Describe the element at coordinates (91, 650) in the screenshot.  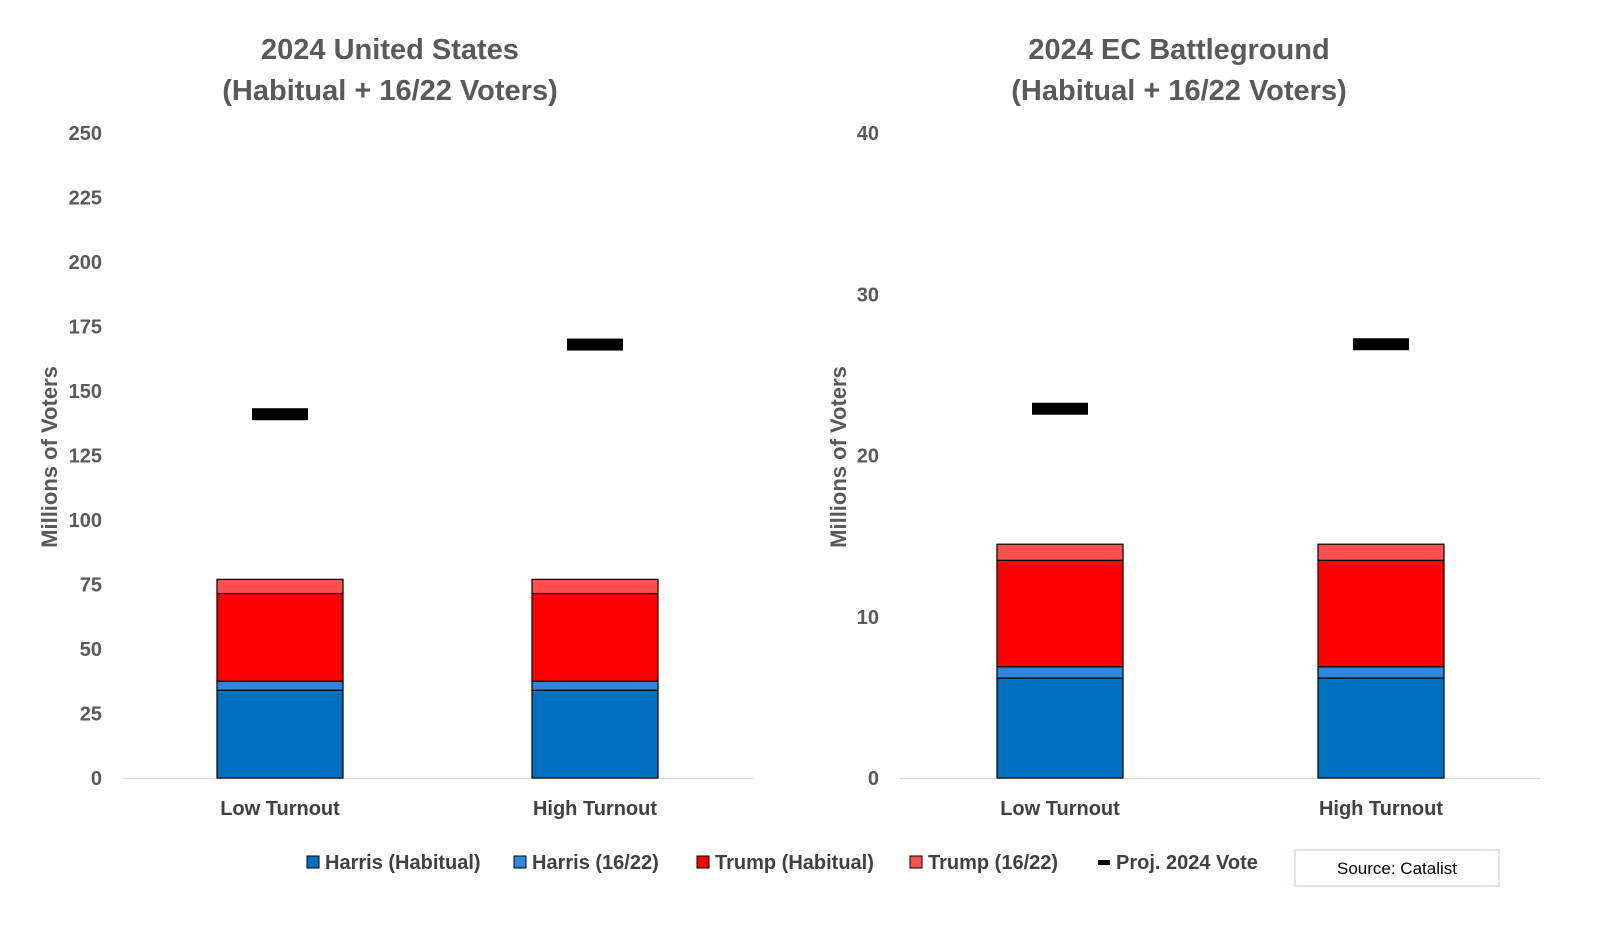
I see `y-tick-label: 50` at that location.